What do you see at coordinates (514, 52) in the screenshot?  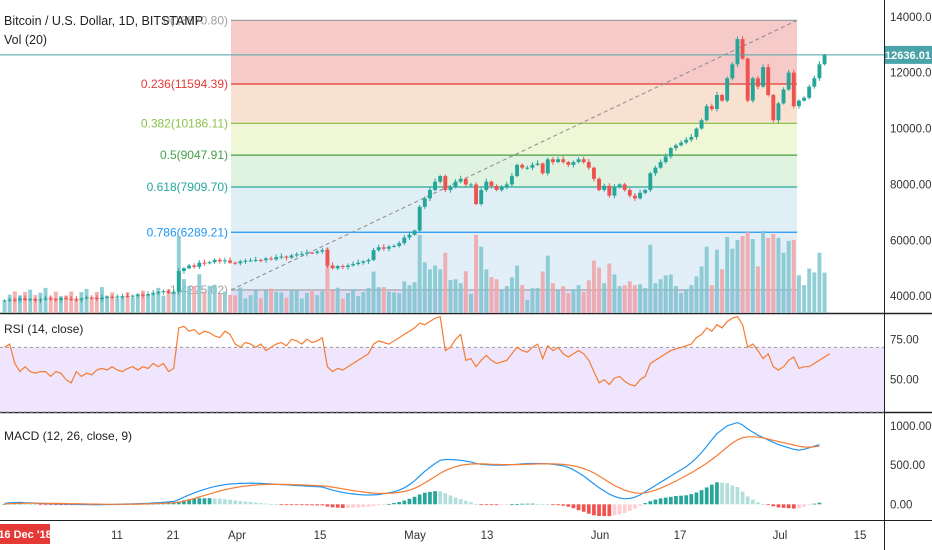 I see `fib-zone` at bounding box center [514, 52].